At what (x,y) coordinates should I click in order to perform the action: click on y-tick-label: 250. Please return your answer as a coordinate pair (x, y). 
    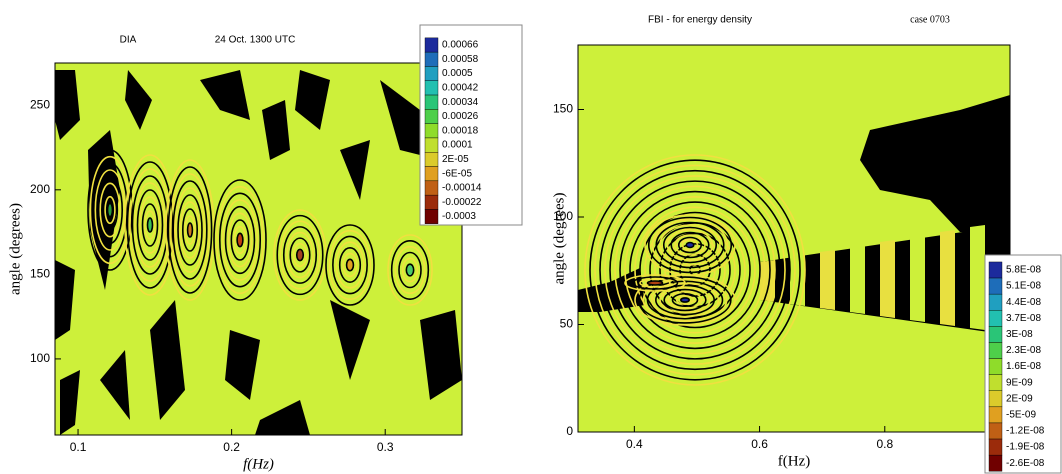
    Looking at the image, I should click on (40, 104).